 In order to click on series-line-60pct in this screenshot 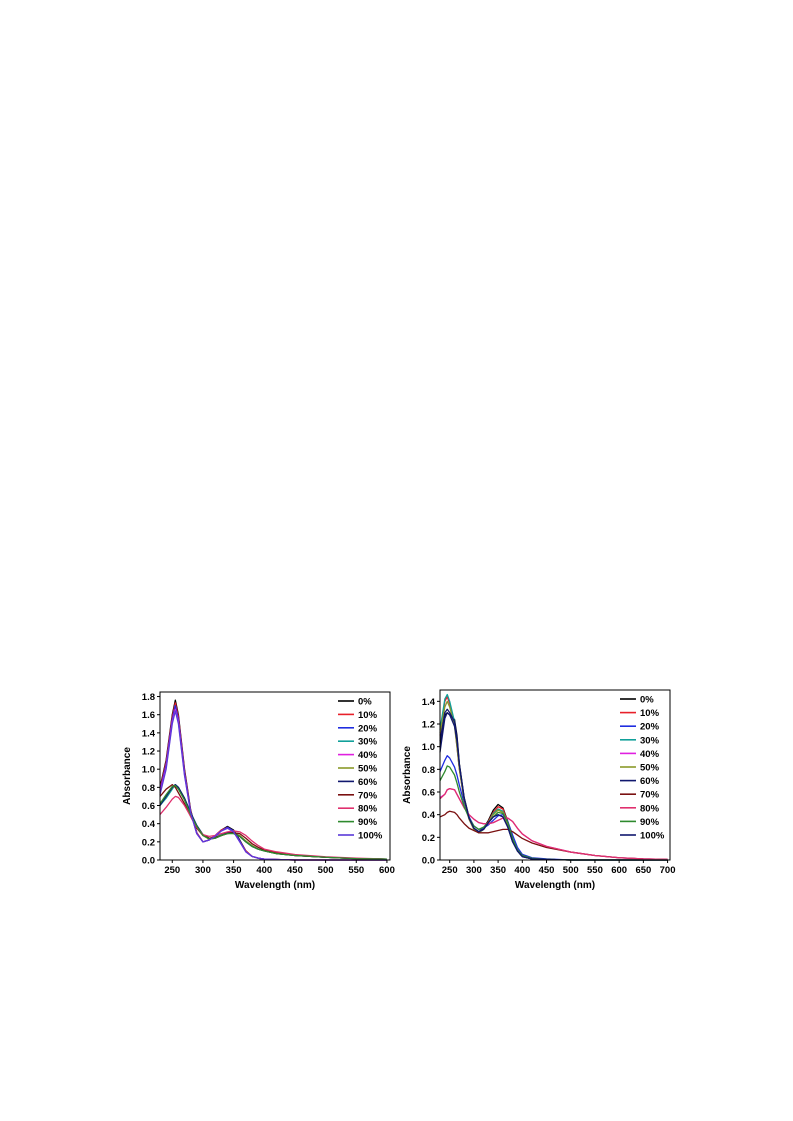, I will do `click(553, 784)`.